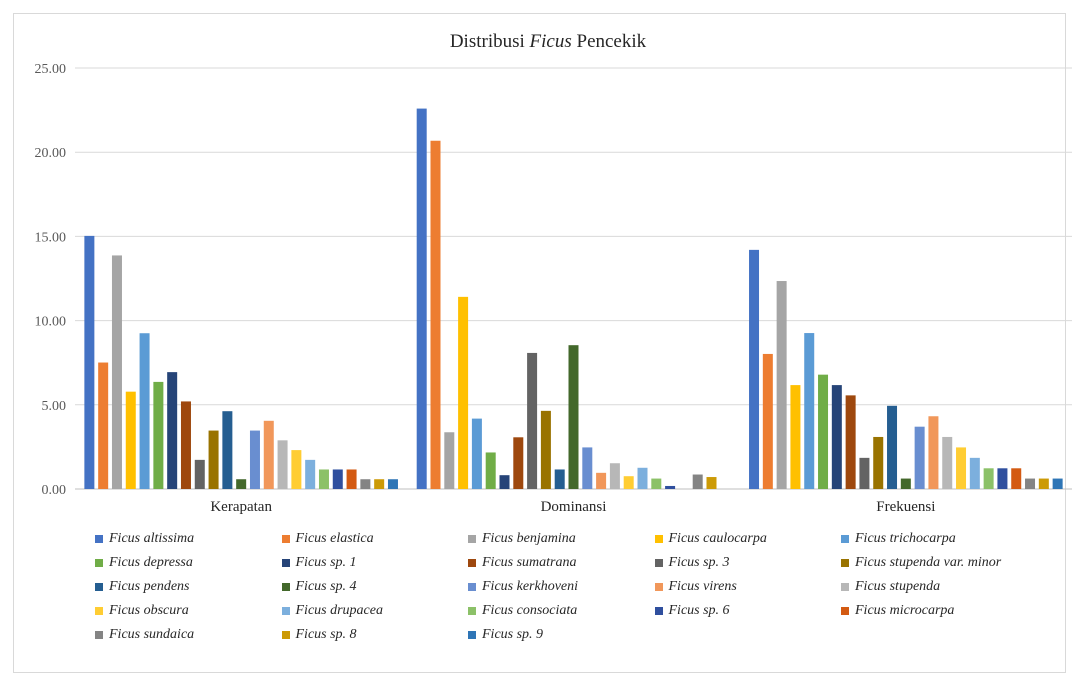  What do you see at coordinates (152, 634) in the screenshot?
I see `legend-label: Ficus sundaica` at bounding box center [152, 634].